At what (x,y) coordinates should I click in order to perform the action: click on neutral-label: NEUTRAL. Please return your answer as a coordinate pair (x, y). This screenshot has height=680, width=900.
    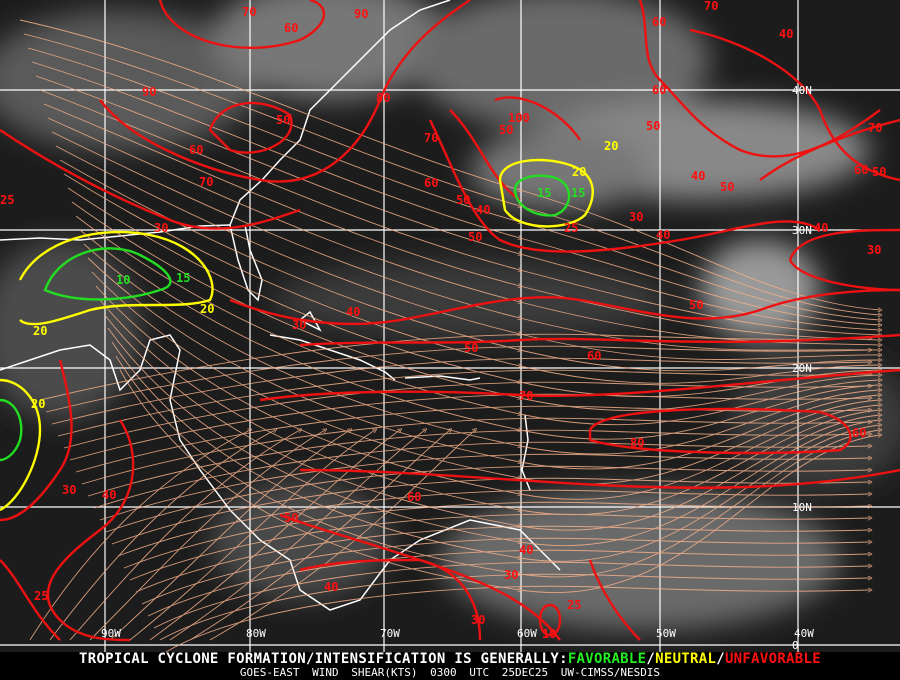
    Looking at the image, I should click on (686, 659).